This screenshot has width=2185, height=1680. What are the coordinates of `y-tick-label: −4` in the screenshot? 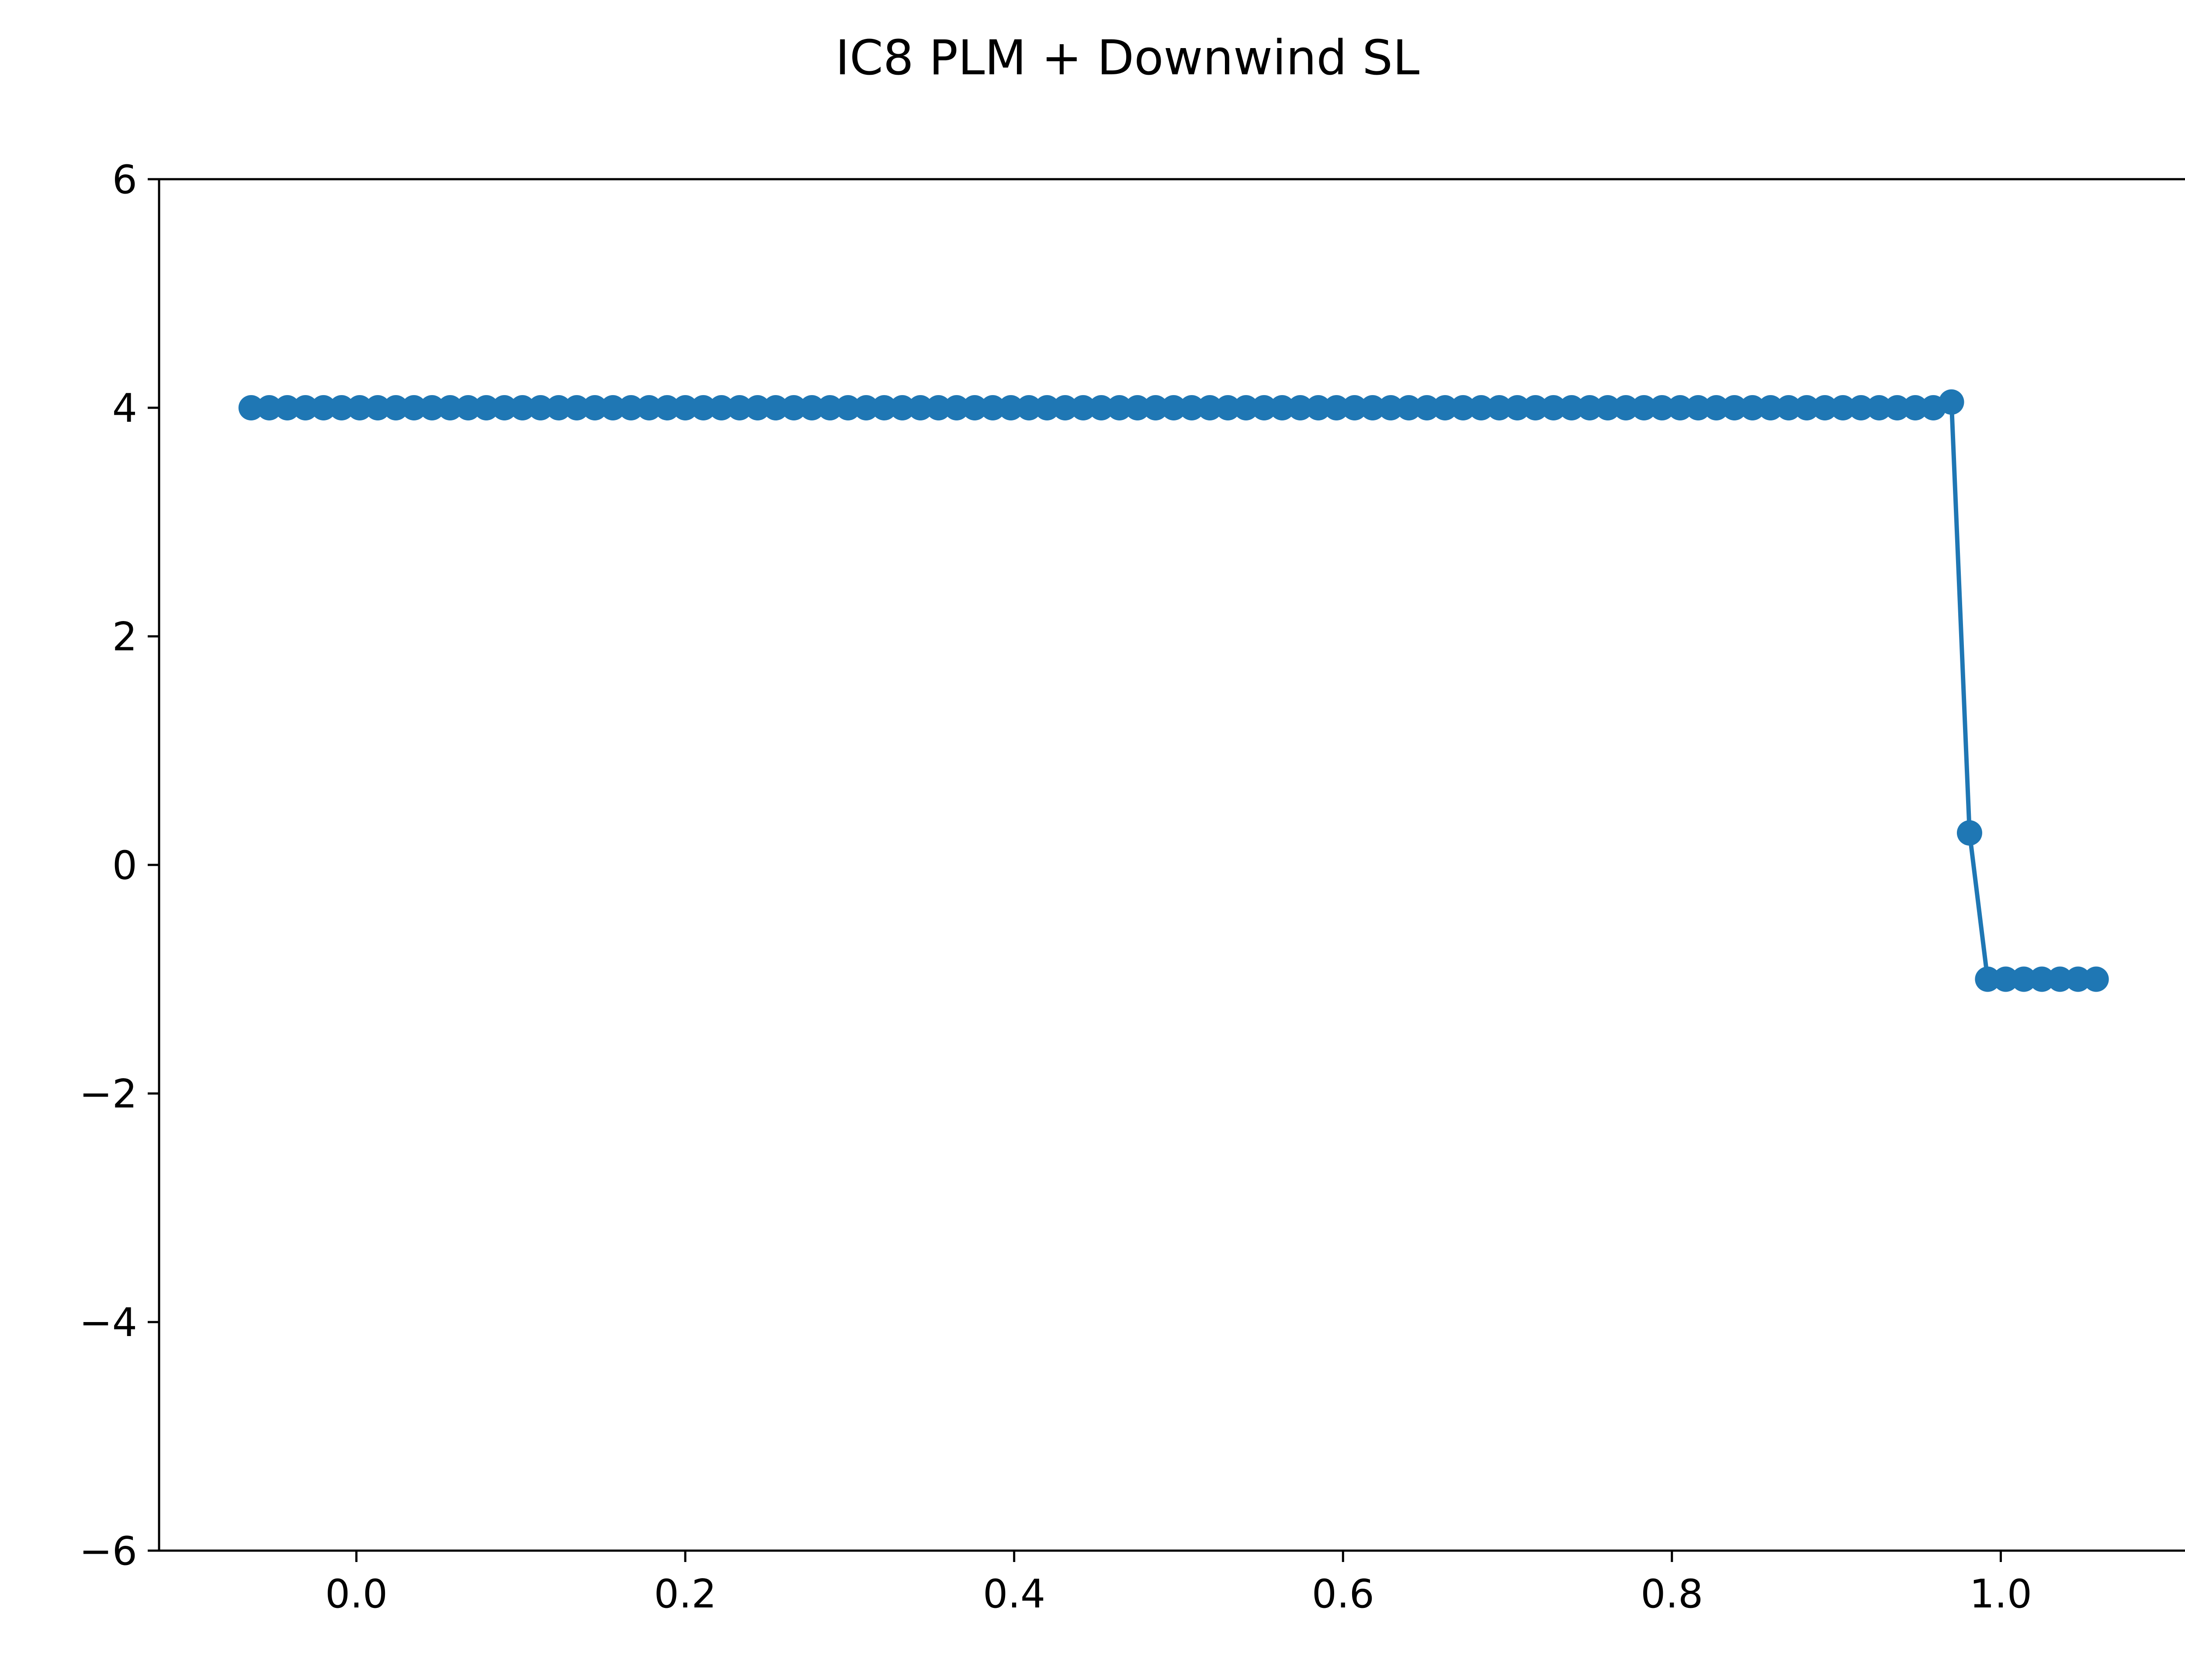 It's located at (108, 1323).